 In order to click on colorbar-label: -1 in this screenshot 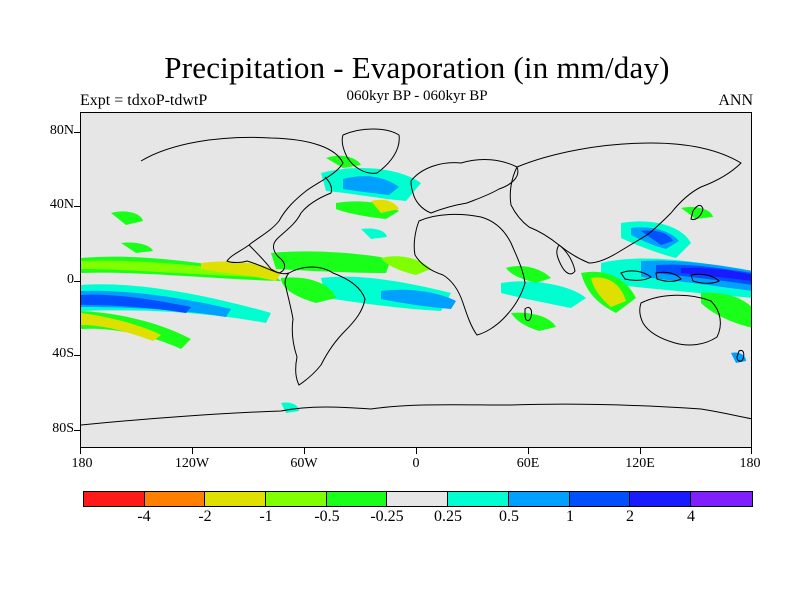, I will do `click(266, 516)`.